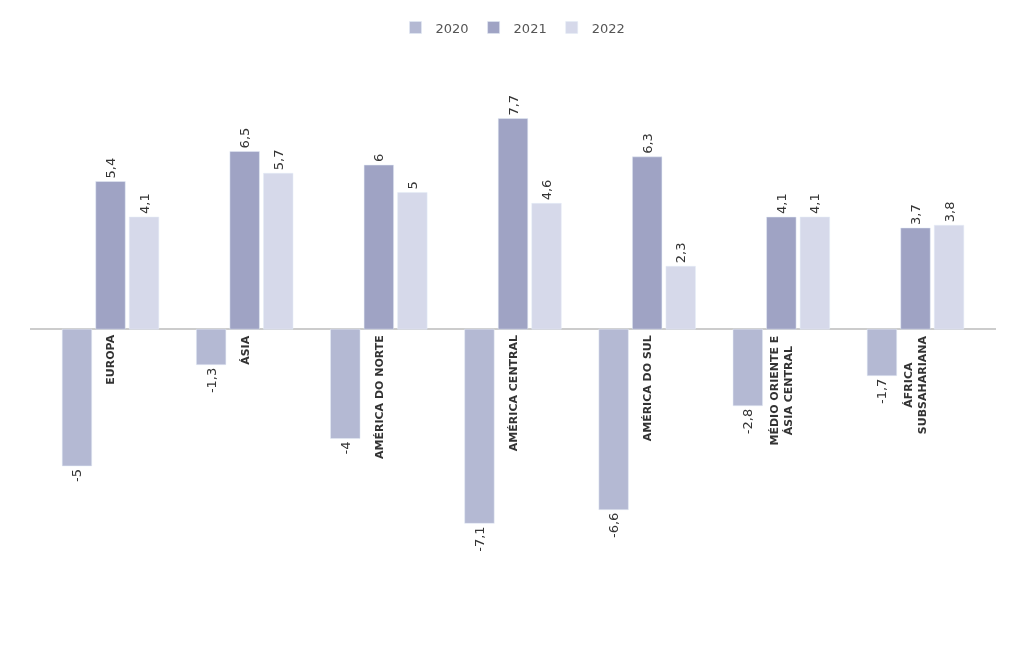 Image resolution: width=1026 pixels, height=659 pixels. I want to click on x-tick-label: AMÉRICA DO NORTE, so click(379, 397).